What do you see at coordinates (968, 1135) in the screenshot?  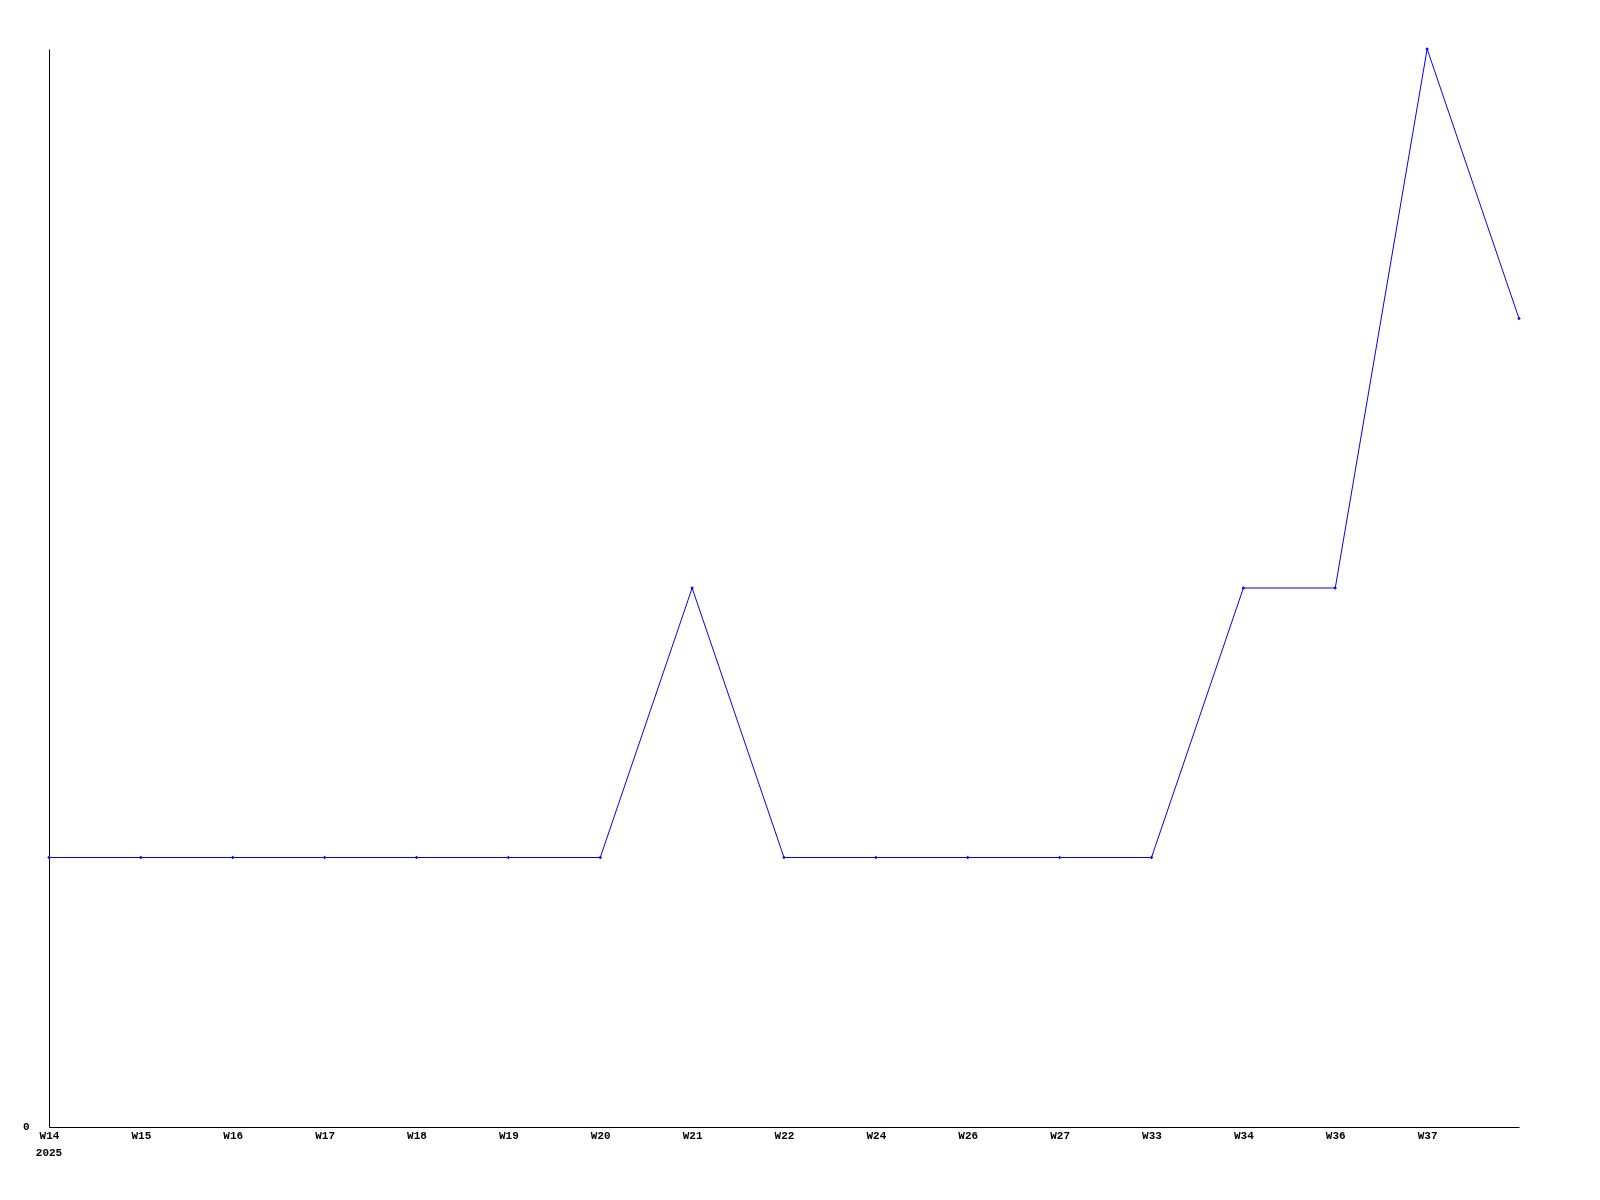 I see `x-tick-label: W26` at bounding box center [968, 1135].